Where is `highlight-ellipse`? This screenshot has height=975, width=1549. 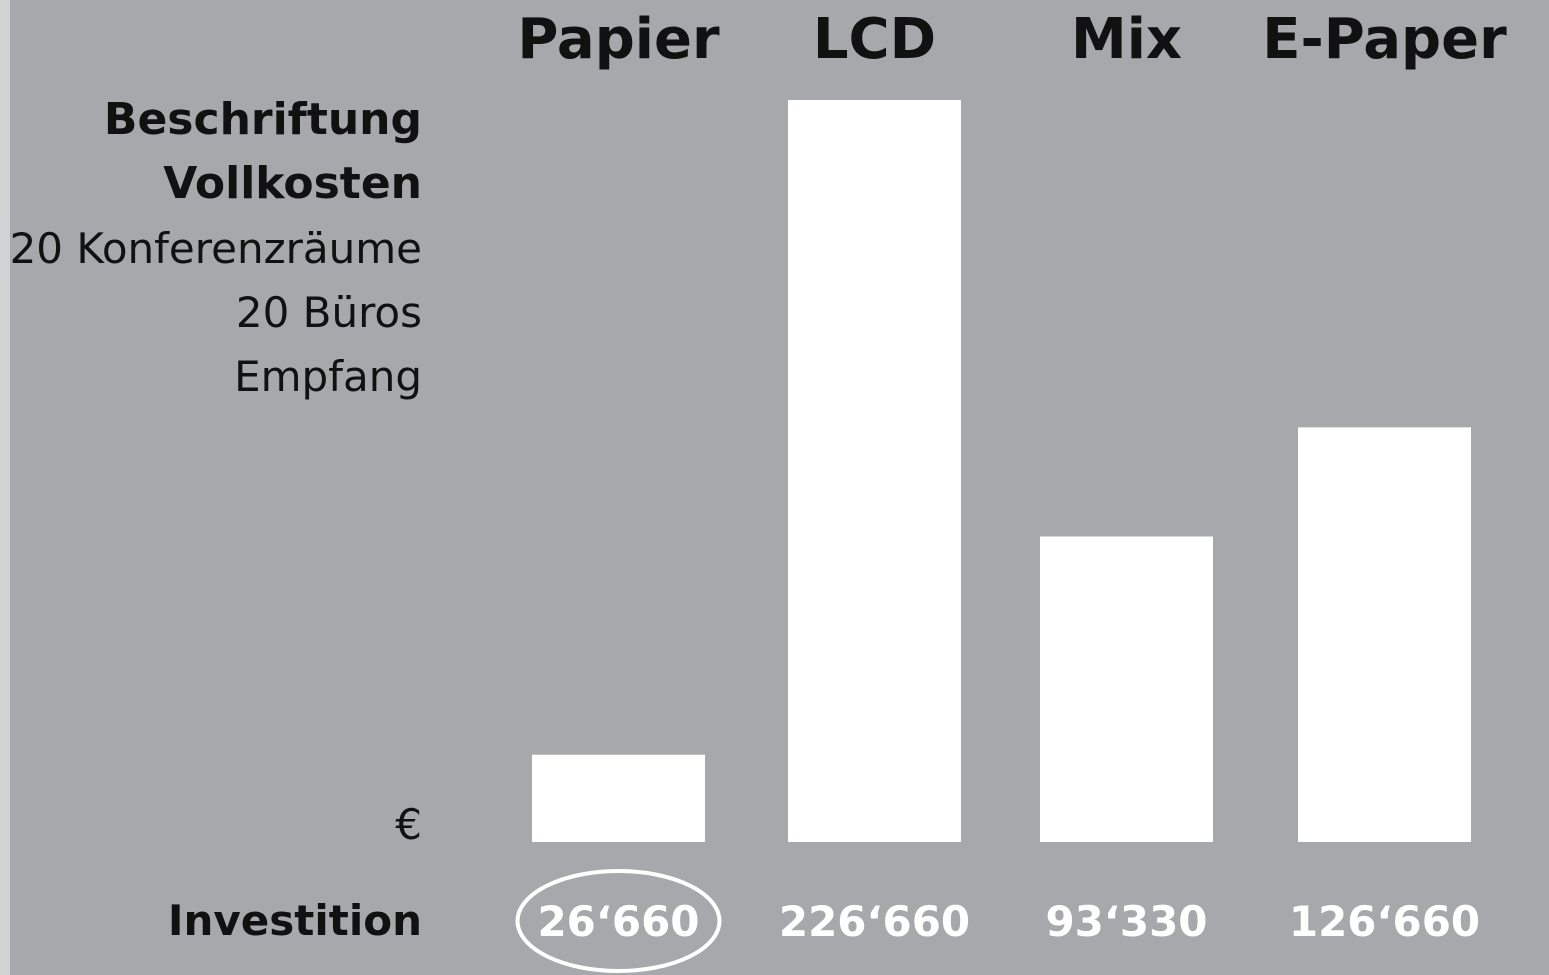
highlight-ellipse is located at coordinates (618, 921).